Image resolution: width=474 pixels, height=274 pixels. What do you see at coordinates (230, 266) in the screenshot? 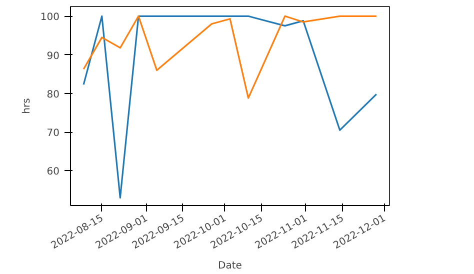
I see `x-axis-title: Date` at bounding box center [230, 266].